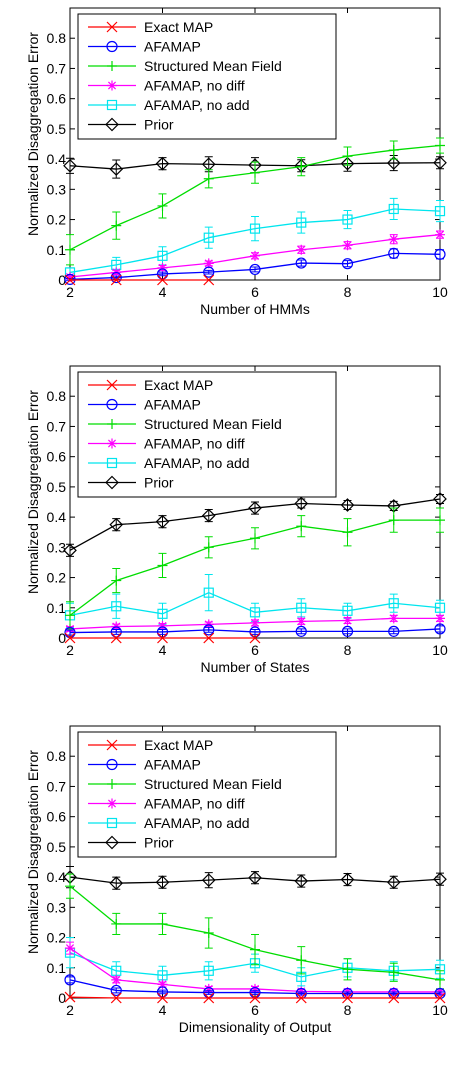 The height and width of the screenshot is (1082, 466). I want to click on x-axis-label: Number of HMMs, so click(255, 309).